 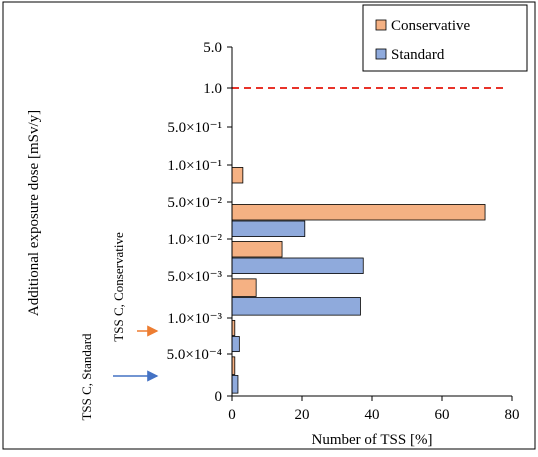 I want to click on y-tick-label: 5.0×10⁻⁴, so click(x=194, y=355).